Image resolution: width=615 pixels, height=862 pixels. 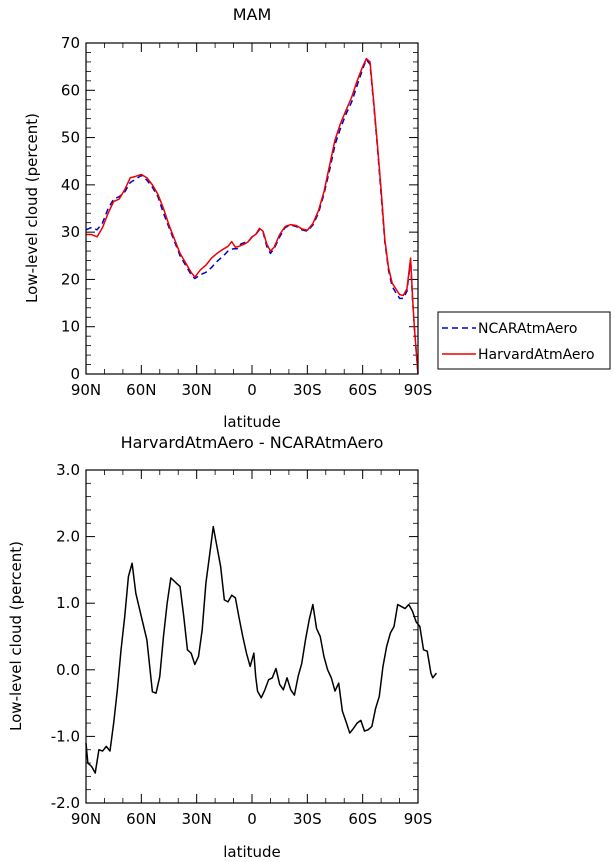 What do you see at coordinates (70, 138) in the screenshot?
I see `top-y-tick-label: 50` at bounding box center [70, 138].